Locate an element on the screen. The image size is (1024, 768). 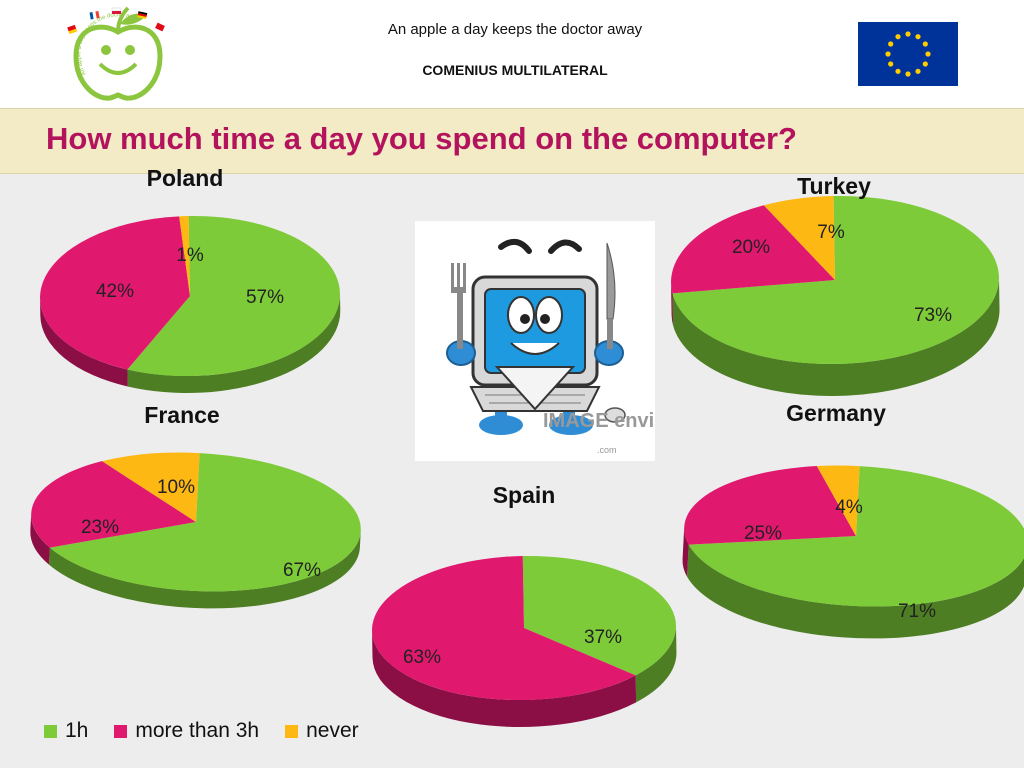
data-label-more-than-3h: 63% is located at coordinates (422, 657).